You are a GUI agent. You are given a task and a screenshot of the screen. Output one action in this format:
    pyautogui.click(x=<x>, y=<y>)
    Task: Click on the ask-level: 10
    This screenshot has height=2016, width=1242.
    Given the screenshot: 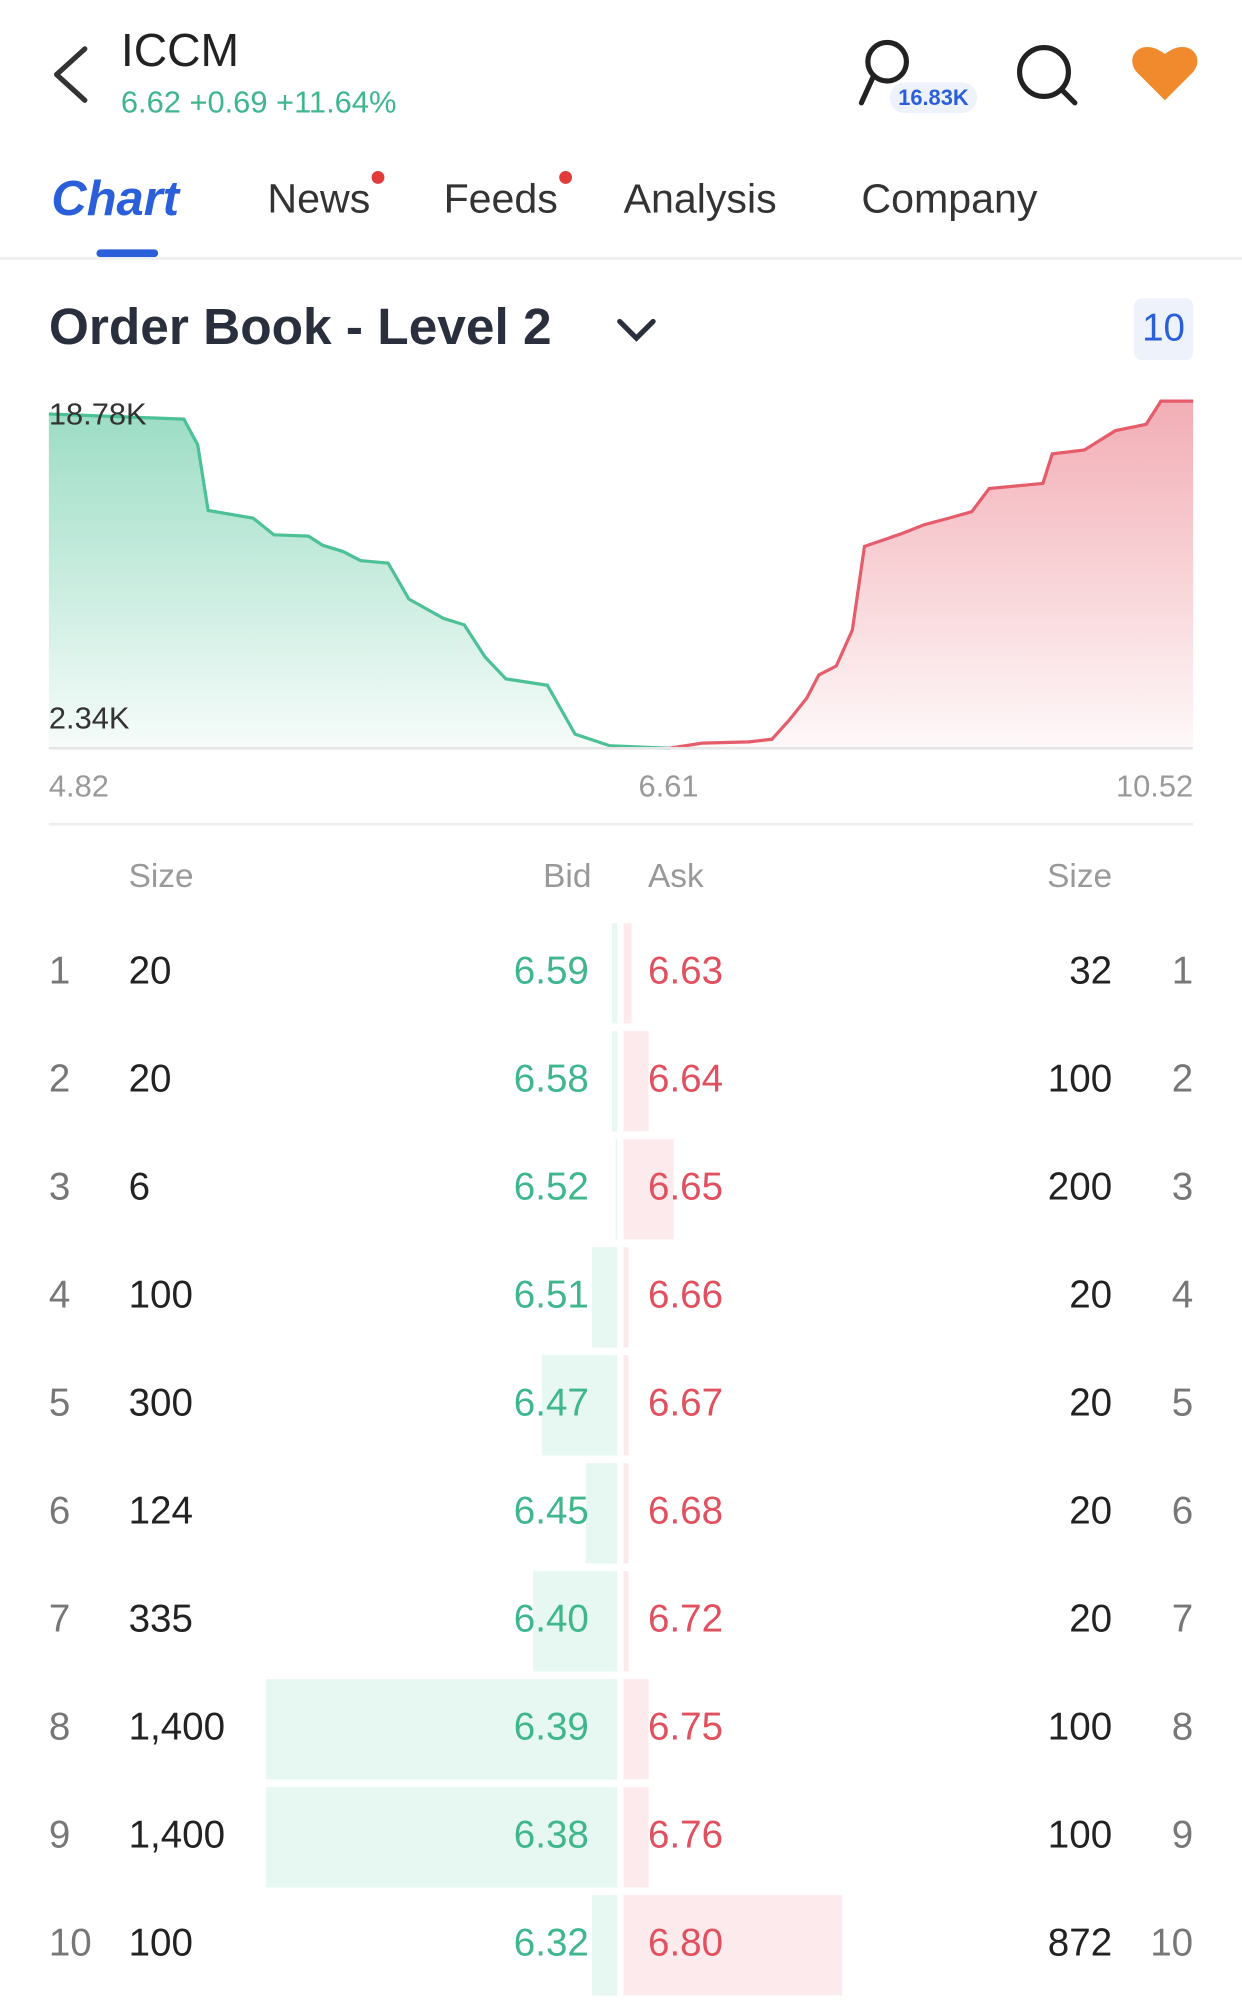 What is the action you would take?
    pyautogui.click(x=1171, y=1942)
    